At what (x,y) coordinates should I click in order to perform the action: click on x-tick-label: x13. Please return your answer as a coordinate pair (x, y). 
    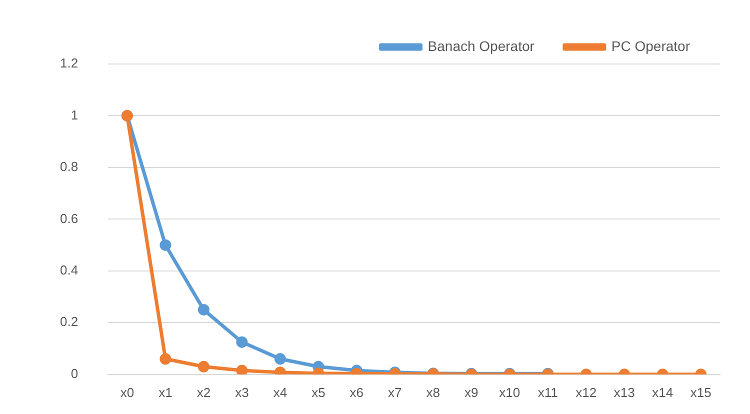
    Looking at the image, I should click on (624, 392).